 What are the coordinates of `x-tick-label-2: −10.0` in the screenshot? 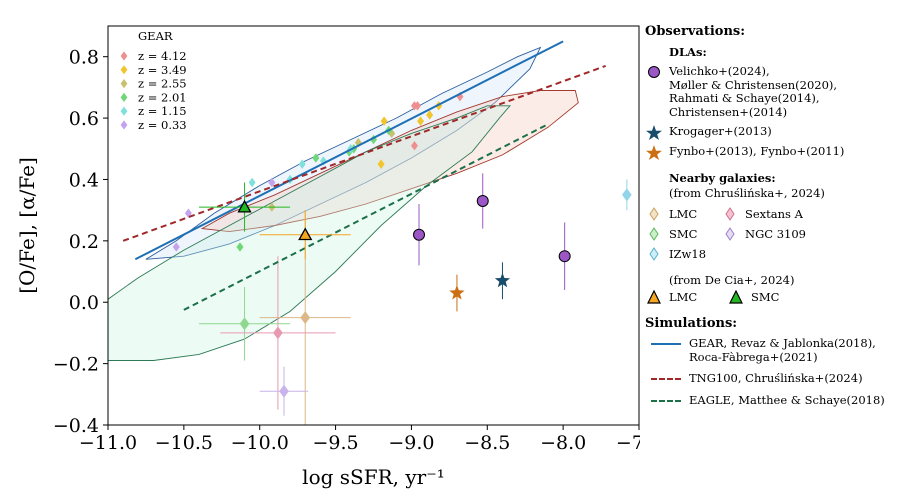 It's located at (260, 443).